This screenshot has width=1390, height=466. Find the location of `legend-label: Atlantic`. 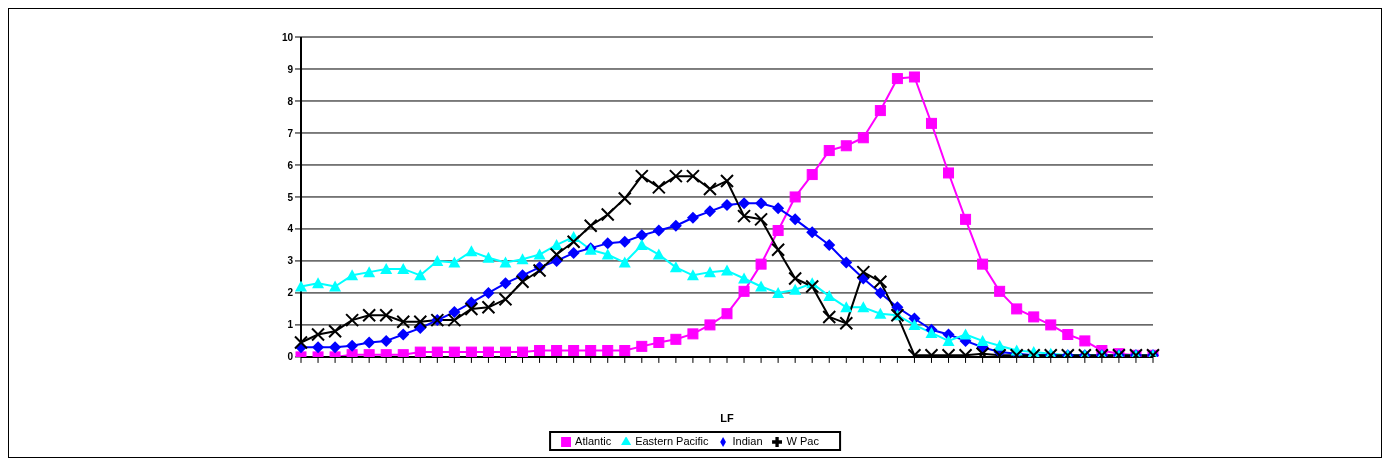

legend-label: Atlantic is located at coordinates (593, 440).